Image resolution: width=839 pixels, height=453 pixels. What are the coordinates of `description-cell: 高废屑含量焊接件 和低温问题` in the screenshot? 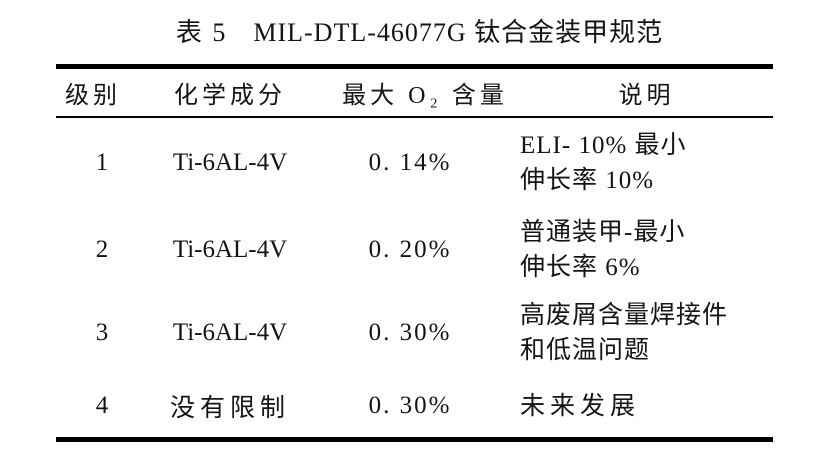 It's located at (646, 333).